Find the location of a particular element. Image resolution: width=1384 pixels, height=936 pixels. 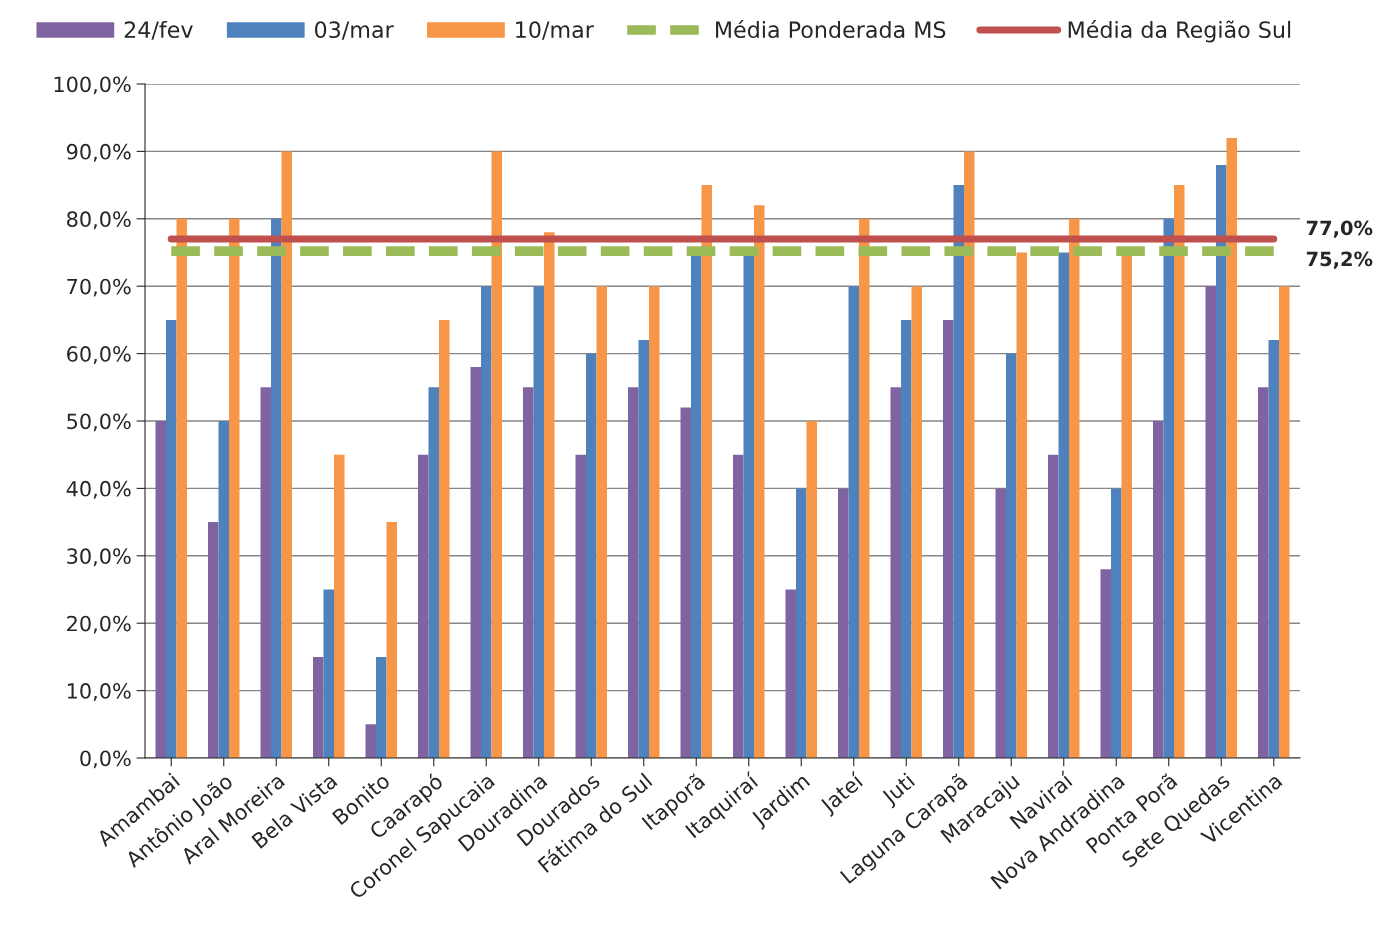

y-tick-label: 70,0% is located at coordinates (99, 287).